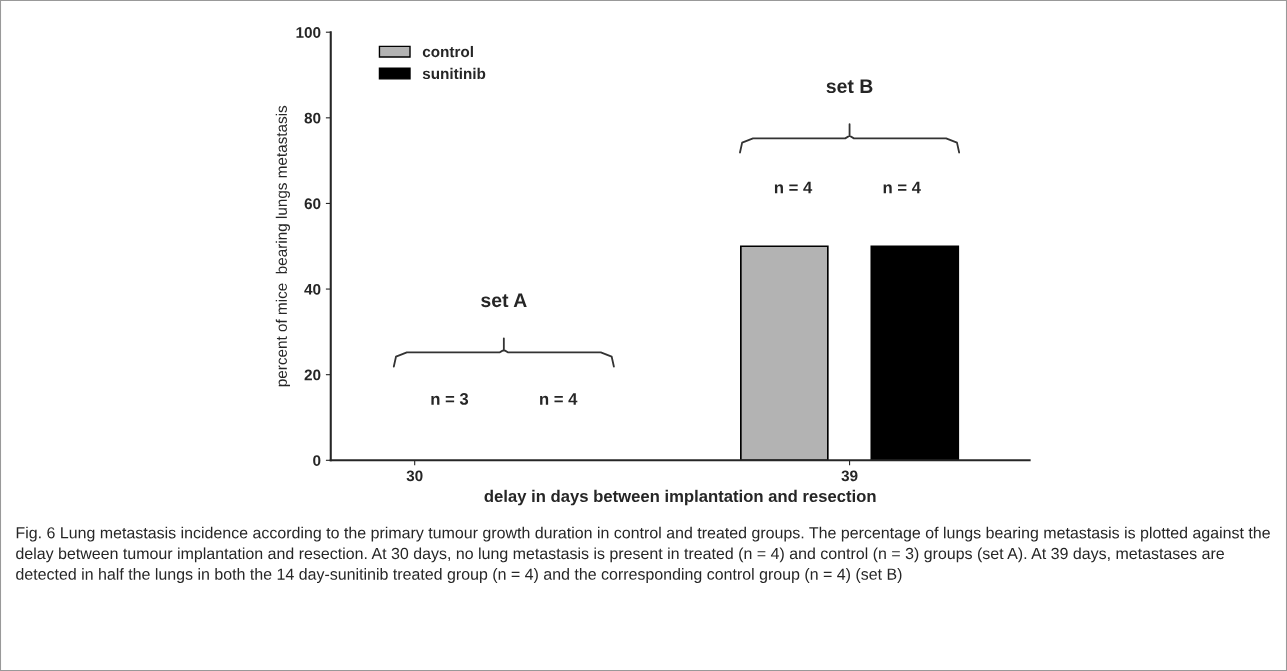  I want to click on annotation: set A, so click(504, 300).